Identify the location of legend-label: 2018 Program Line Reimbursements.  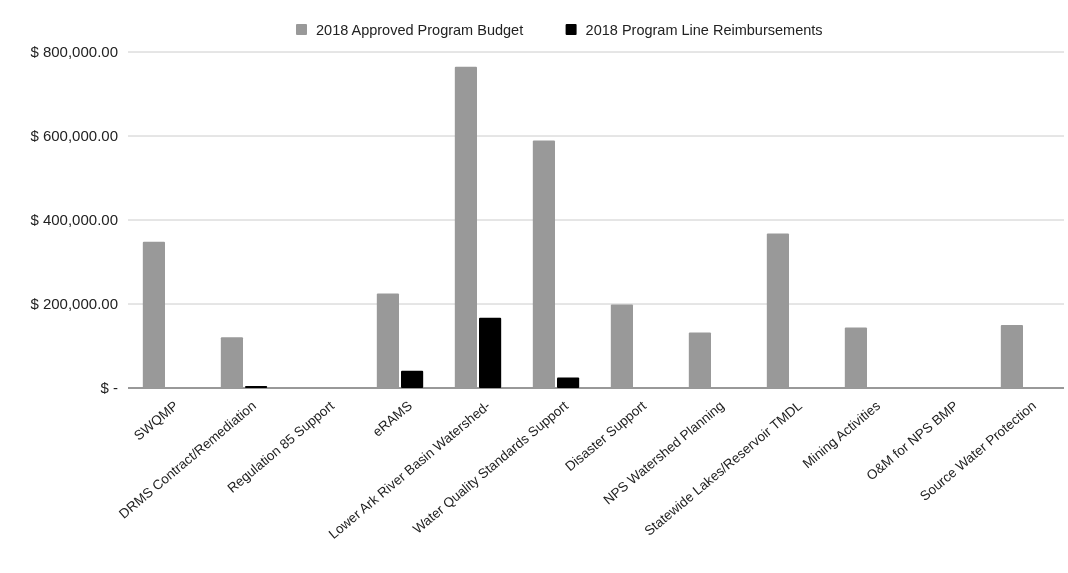
(704, 30).